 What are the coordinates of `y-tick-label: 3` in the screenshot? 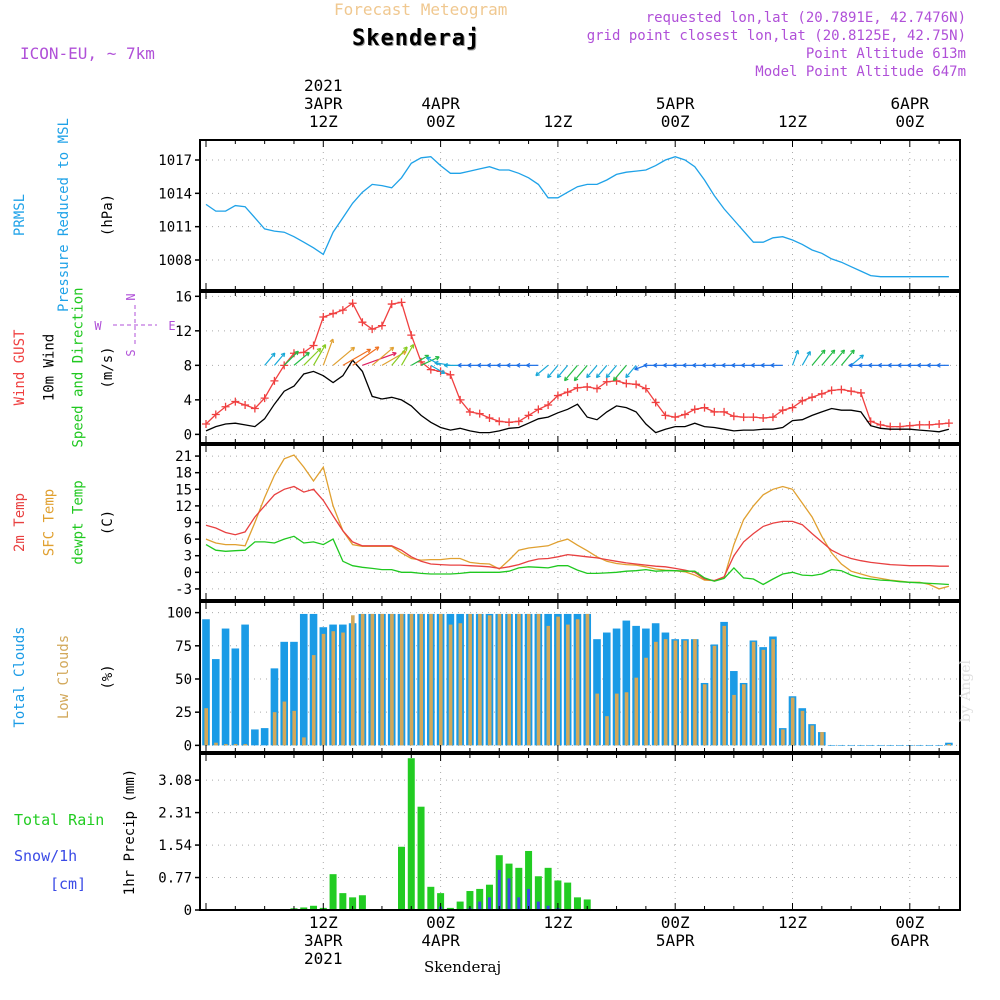 It's located at (188, 557).